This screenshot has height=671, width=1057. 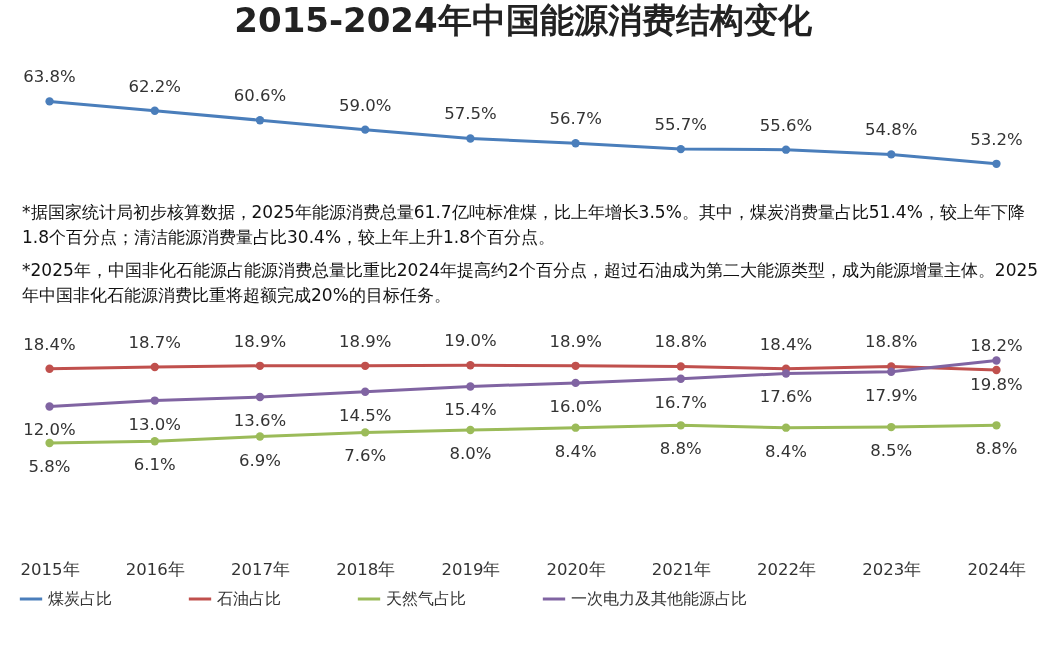 I want to click on data-label: 8.5%, so click(x=891, y=451).